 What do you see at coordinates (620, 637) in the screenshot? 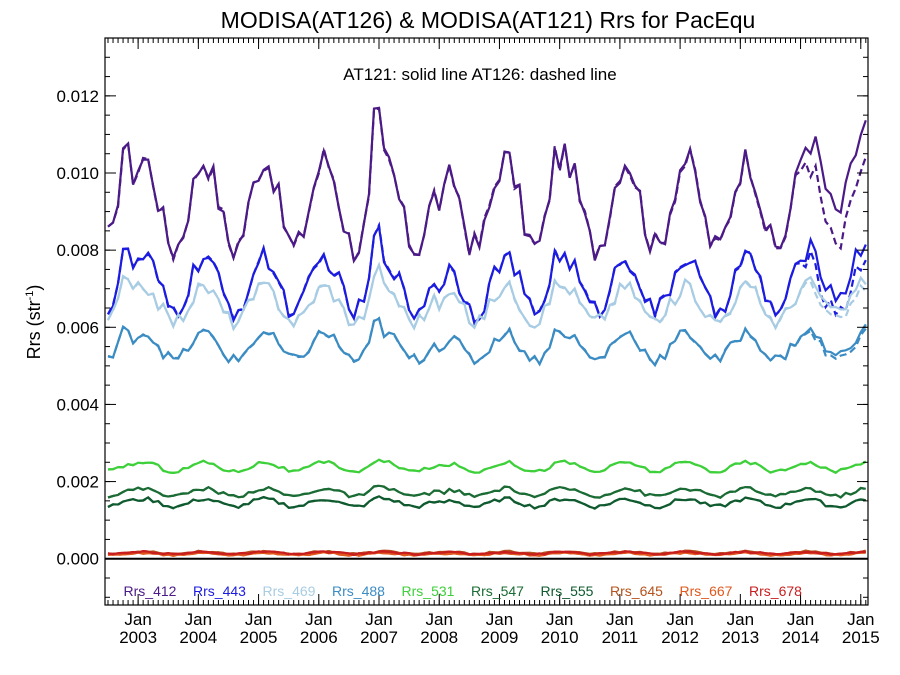
I see `x-tick-year: 2011` at bounding box center [620, 637].